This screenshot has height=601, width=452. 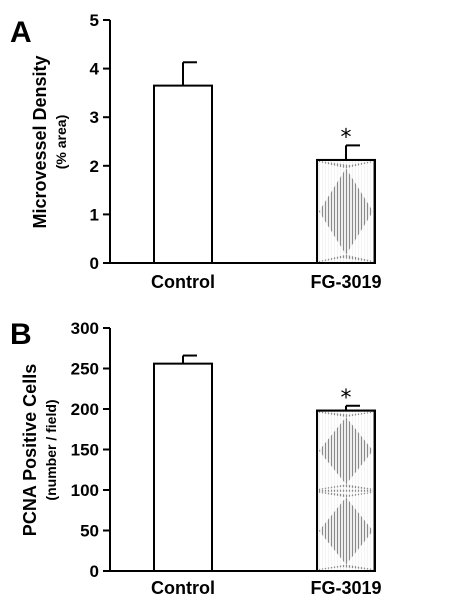 I want to click on y-tick-label-b: 50, so click(x=89, y=531).